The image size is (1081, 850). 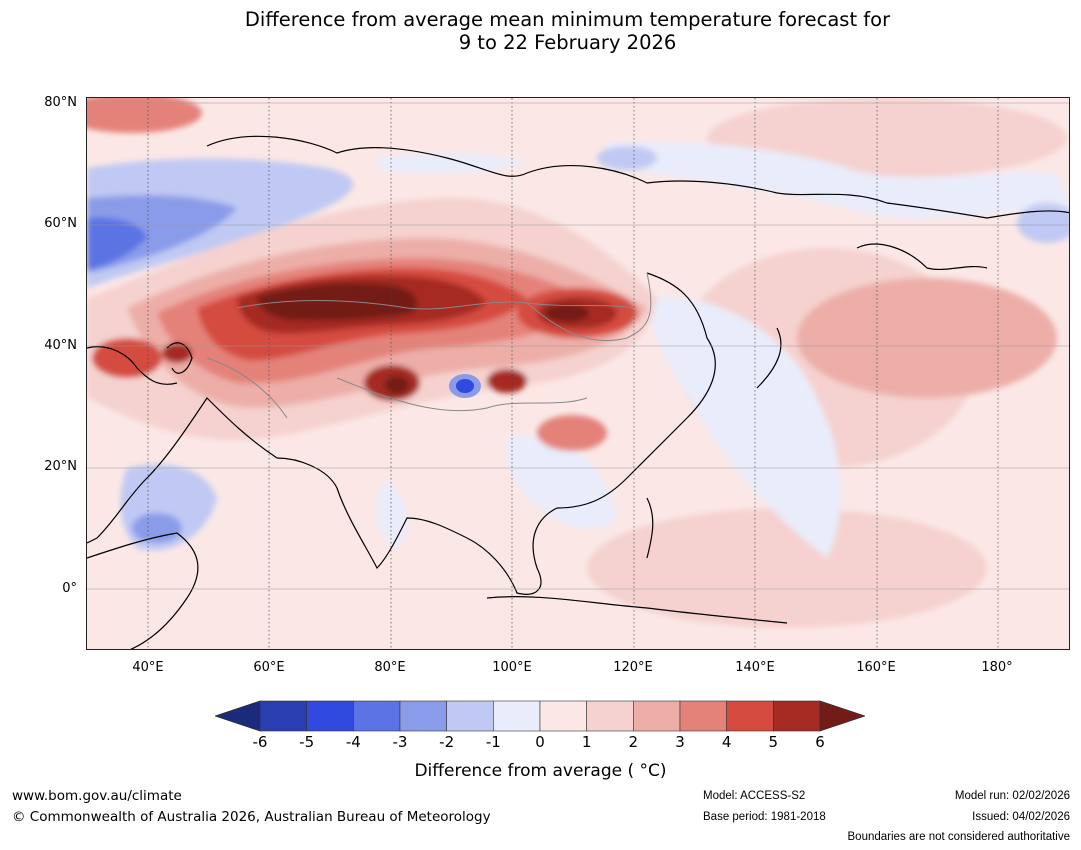 I want to click on lon-label-160e: 160°E, so click(x=876, y=667).